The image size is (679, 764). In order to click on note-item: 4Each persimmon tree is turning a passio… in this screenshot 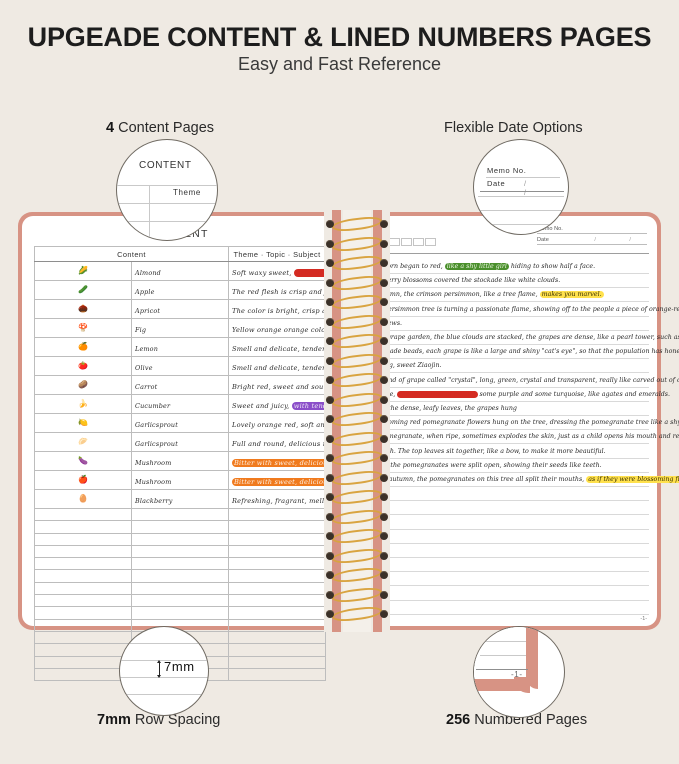, I will do `click(516, 310)`.